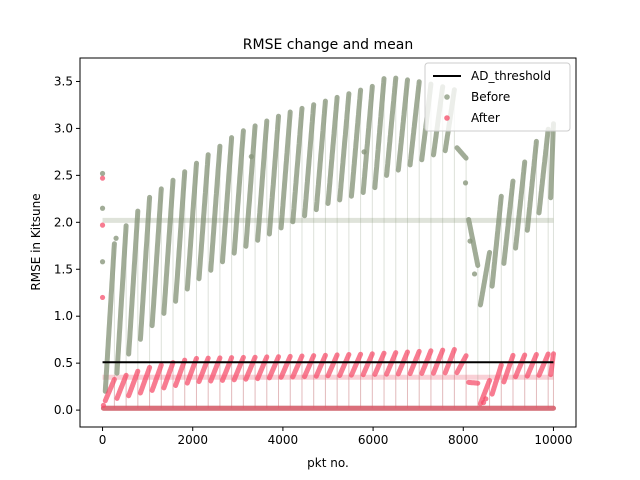 The image size is (640, 480). I want to click on y-tick-label: 1.5, so click(63, 269).